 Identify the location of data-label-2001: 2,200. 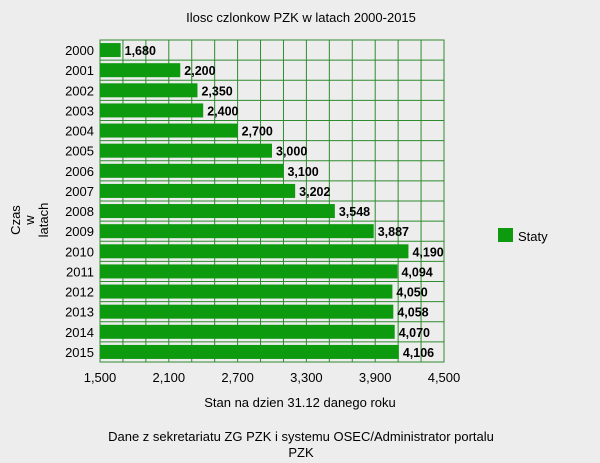
(199, 71).